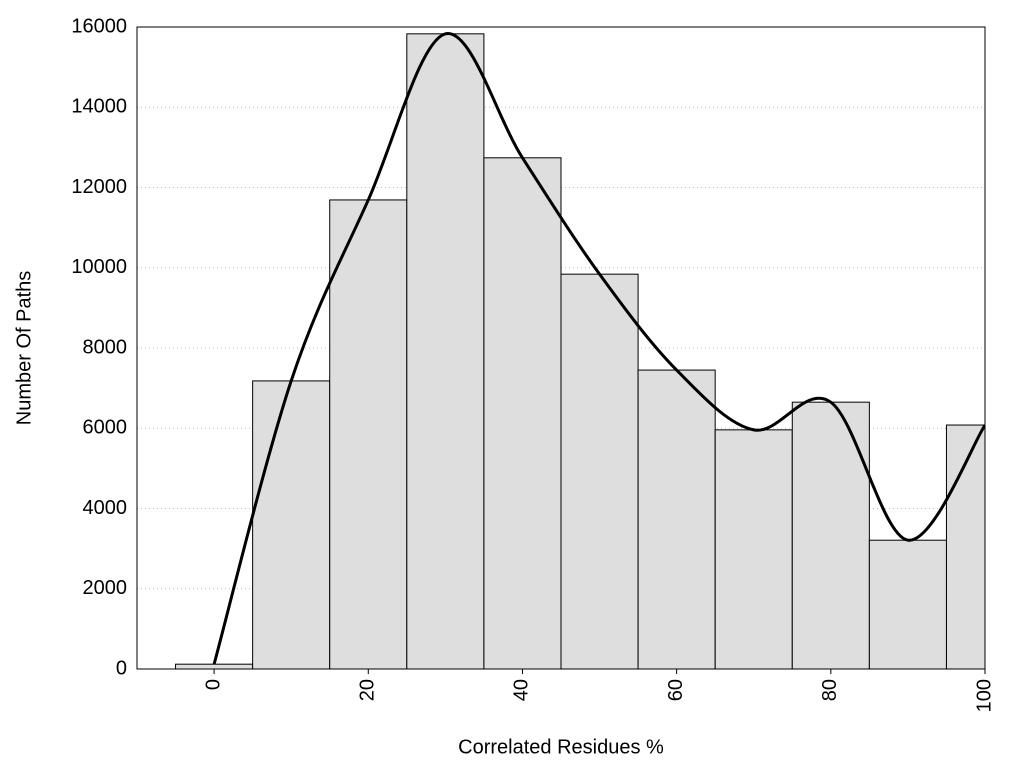  Describe the element at coordinates (99, 187) in the screenshot. I see `y-tick-label: 12000` at that location.